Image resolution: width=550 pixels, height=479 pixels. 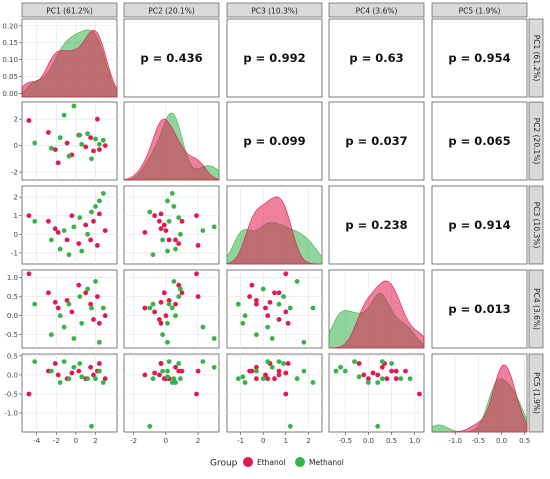 What do you see at coordinates (524, 441) in the screenshot?
I see `x-tick-label: 0.5` at bounding box center [524, 441].